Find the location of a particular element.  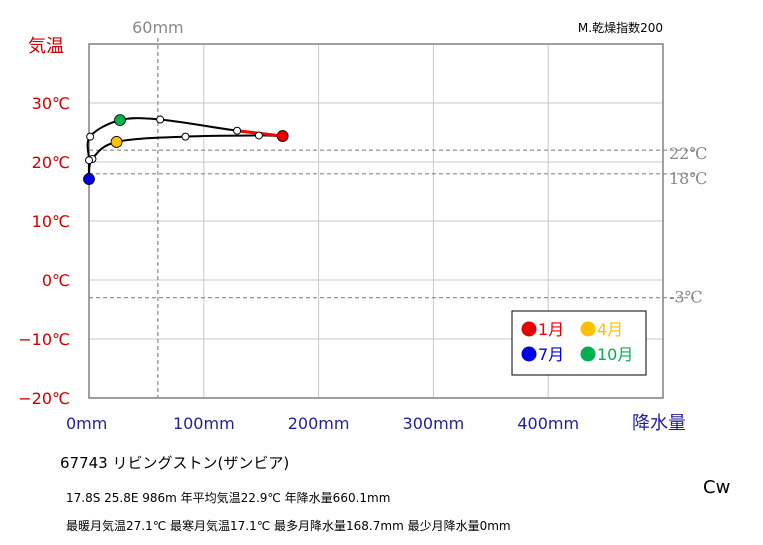

y-tick-label: 30℃ is located at coordinates (51, 103).